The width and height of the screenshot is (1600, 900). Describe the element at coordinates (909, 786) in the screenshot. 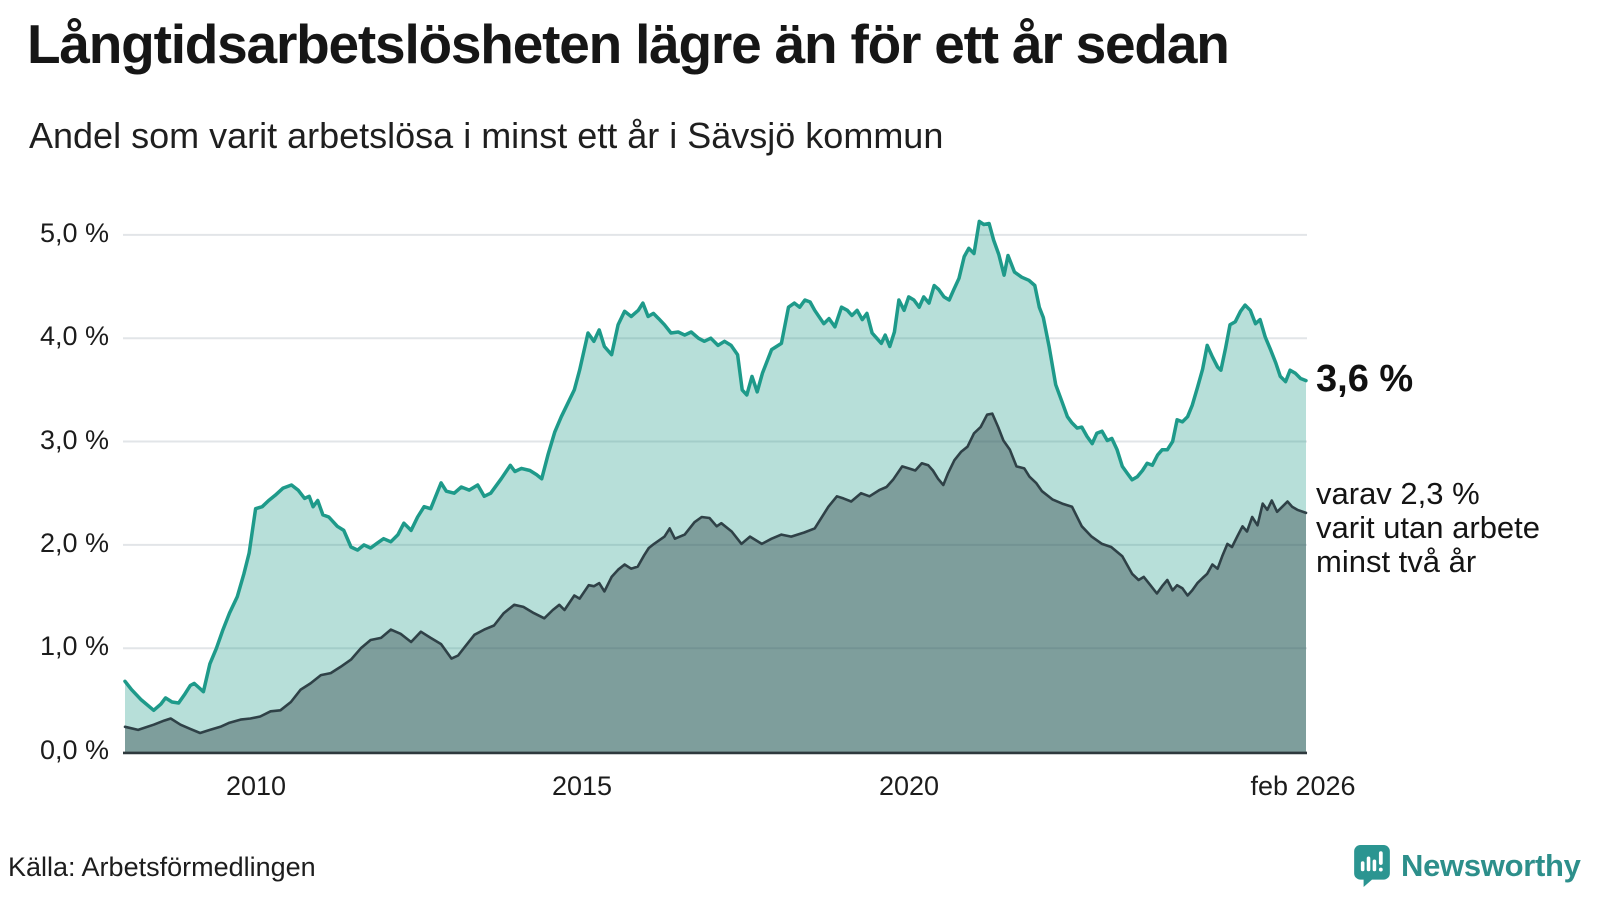

I see `x-axis-tick-2020: 2020` at that location.